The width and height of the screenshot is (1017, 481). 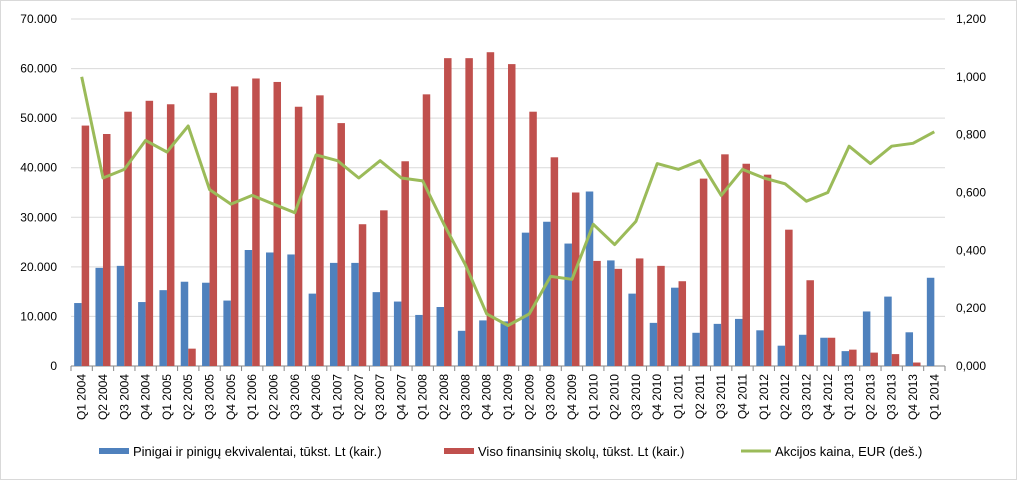 I want to click on x-tick-label: Q1 2008, so click(x=423, y=397).